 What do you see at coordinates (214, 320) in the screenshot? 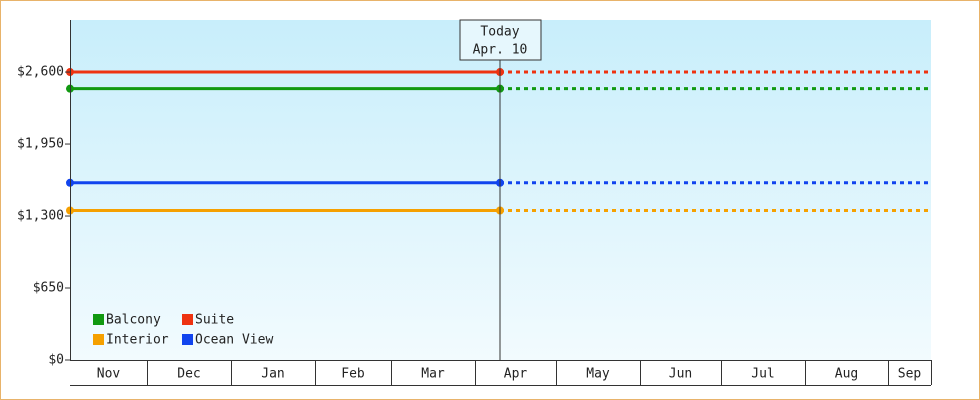
I see `legend-label: Suite` at bounding box center [214, 320].